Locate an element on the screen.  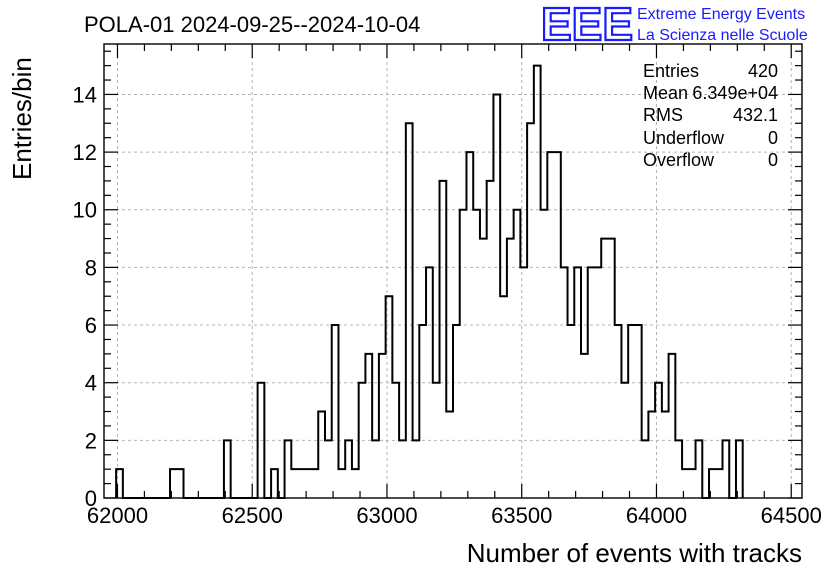
stats-entries-value: 420 is located at coordinates (763, 71).